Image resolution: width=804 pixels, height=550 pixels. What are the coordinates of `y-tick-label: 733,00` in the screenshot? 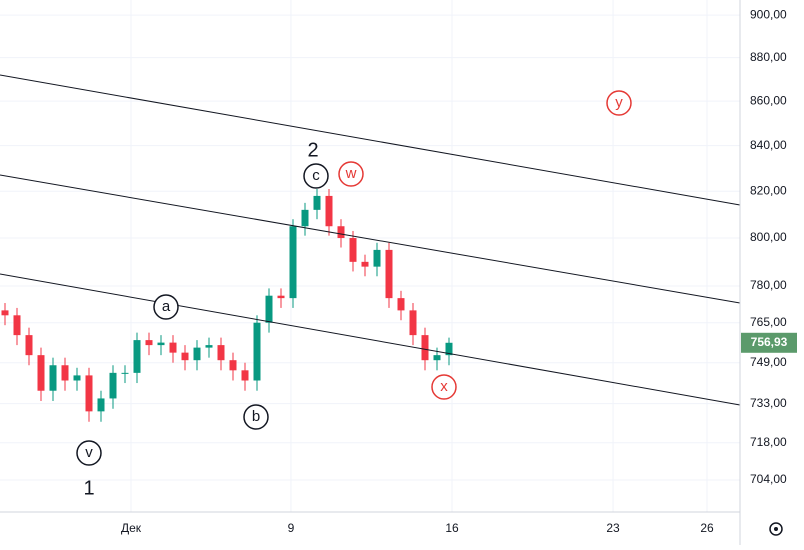 It's located at (768, 403).